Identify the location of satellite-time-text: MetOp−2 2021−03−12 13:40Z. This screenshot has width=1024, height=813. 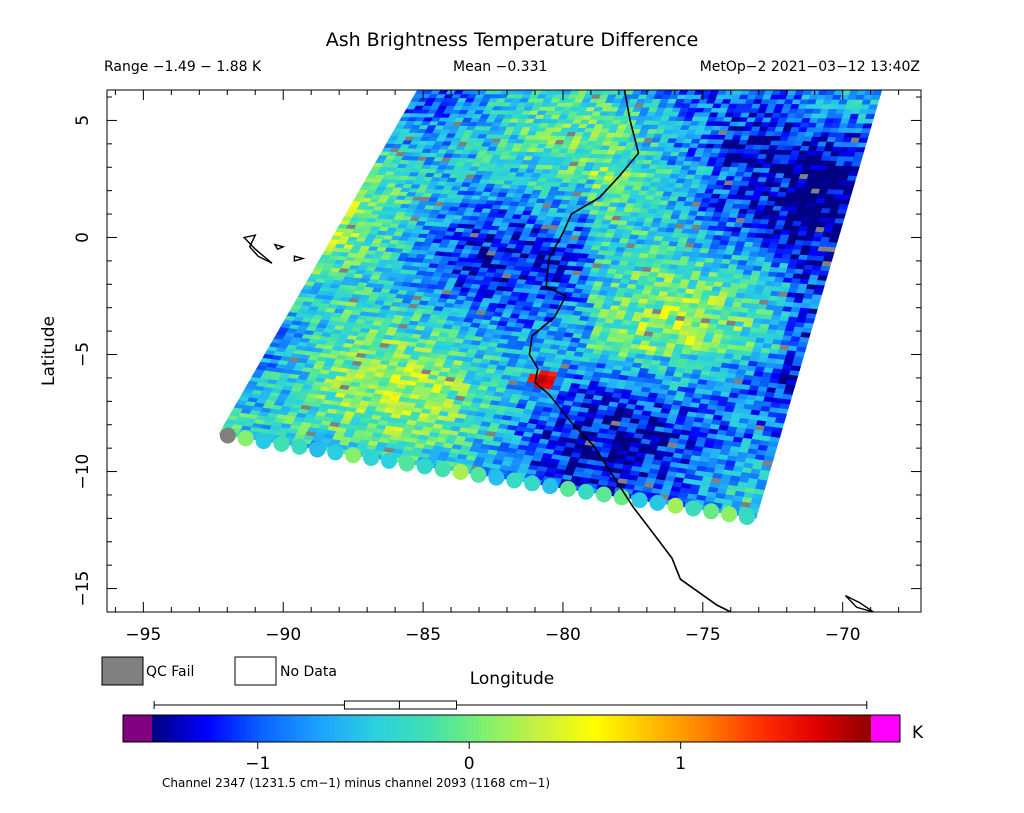
(810, 67).